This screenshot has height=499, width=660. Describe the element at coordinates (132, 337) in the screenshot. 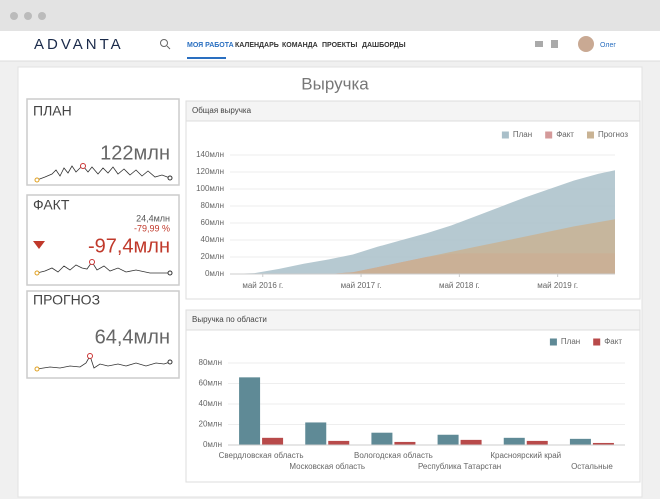

I see `kpi-value: 64,4млн` at that location.